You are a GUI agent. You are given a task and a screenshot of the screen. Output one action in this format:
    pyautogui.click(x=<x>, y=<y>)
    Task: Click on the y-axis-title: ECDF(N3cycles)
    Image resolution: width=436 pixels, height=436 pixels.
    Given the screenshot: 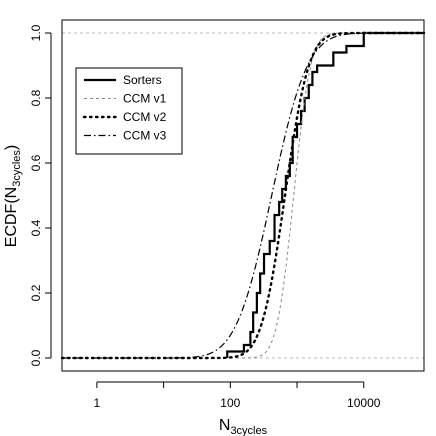 What is the action you would take?
    pyautogui.click(x=13, y=196)
    